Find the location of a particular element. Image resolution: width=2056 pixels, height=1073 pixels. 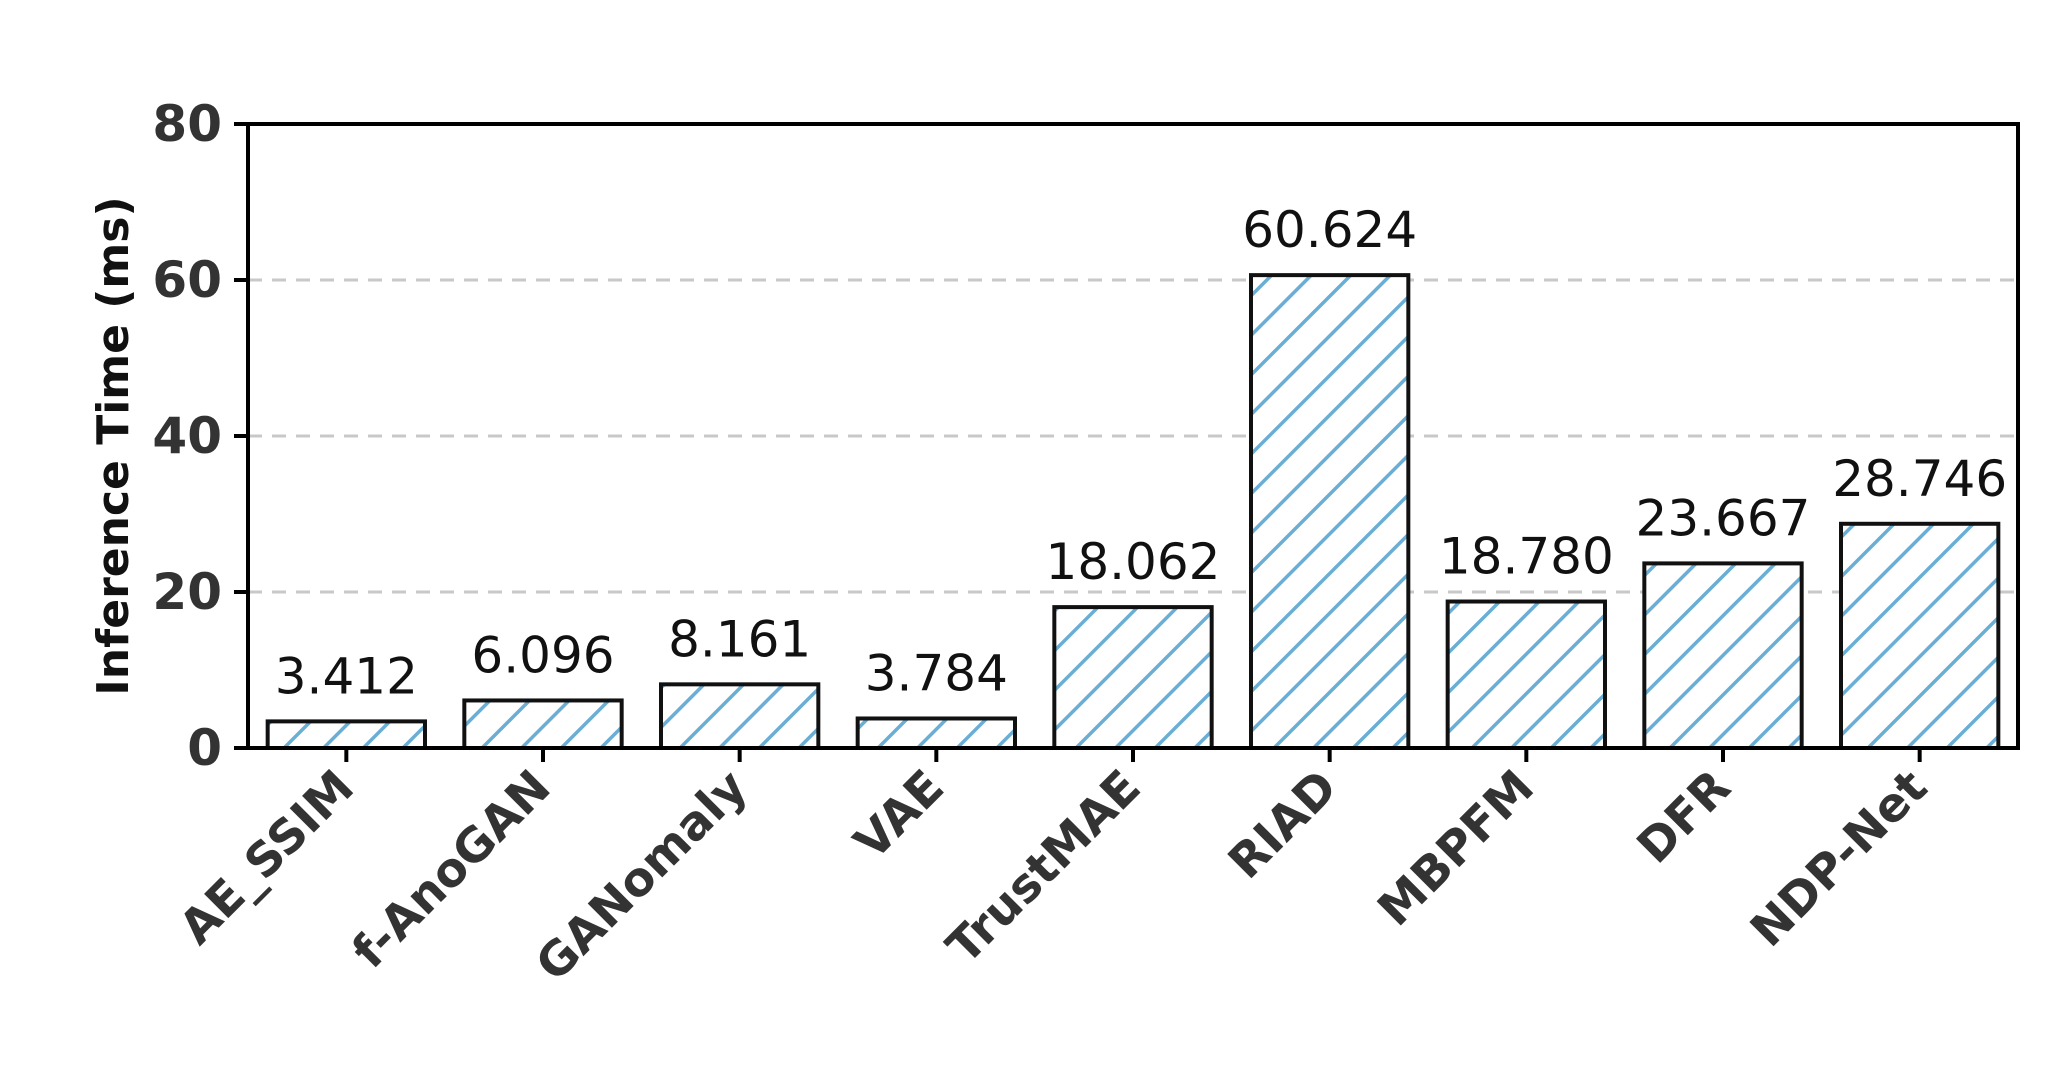

y-tick-label: 0 is located at coordinates (204, 748).